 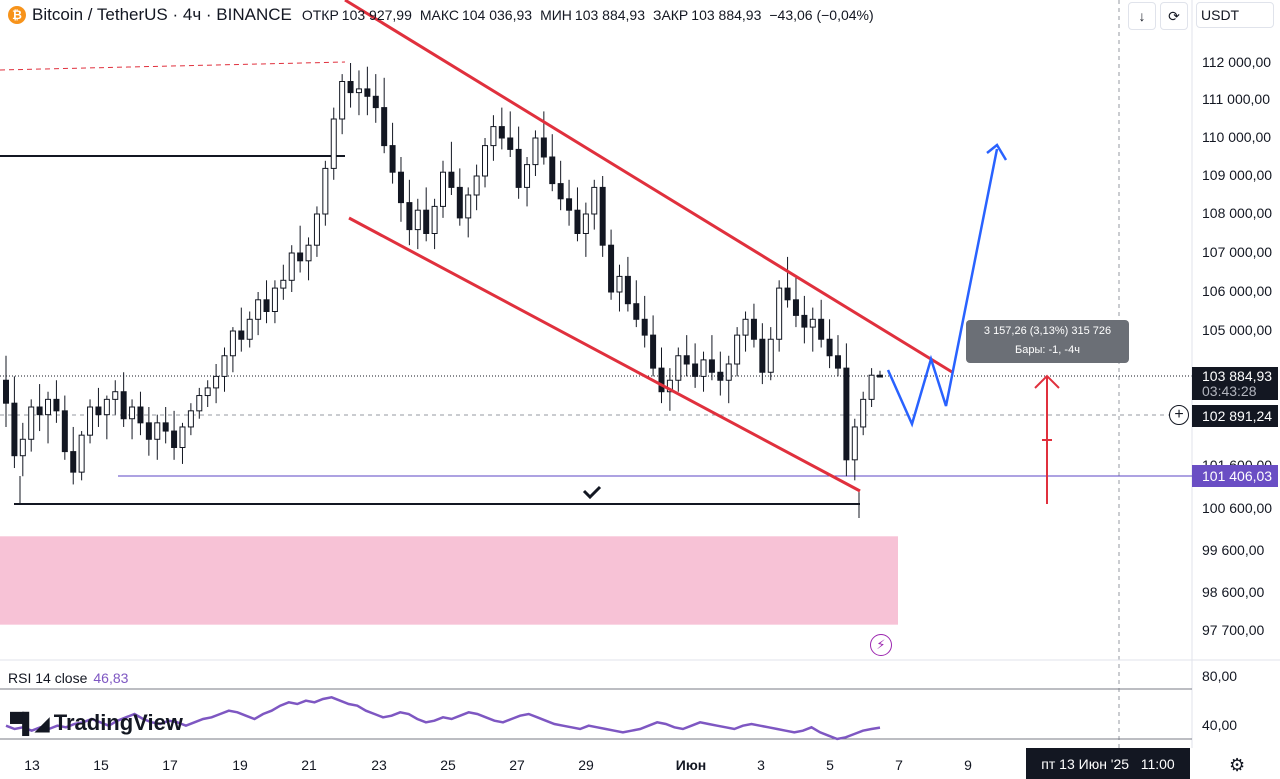 What do you see at coordinates (604, 354) in the screenshot?
I see `channel-lower-line` at bounding box center [604, 354].